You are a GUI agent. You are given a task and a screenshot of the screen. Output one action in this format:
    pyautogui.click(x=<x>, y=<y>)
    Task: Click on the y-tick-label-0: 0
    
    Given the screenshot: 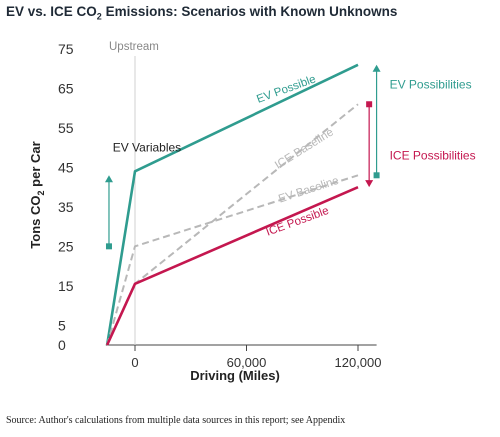 What is the action you would take?
    pyautogui.click(x=62, y=345)
    